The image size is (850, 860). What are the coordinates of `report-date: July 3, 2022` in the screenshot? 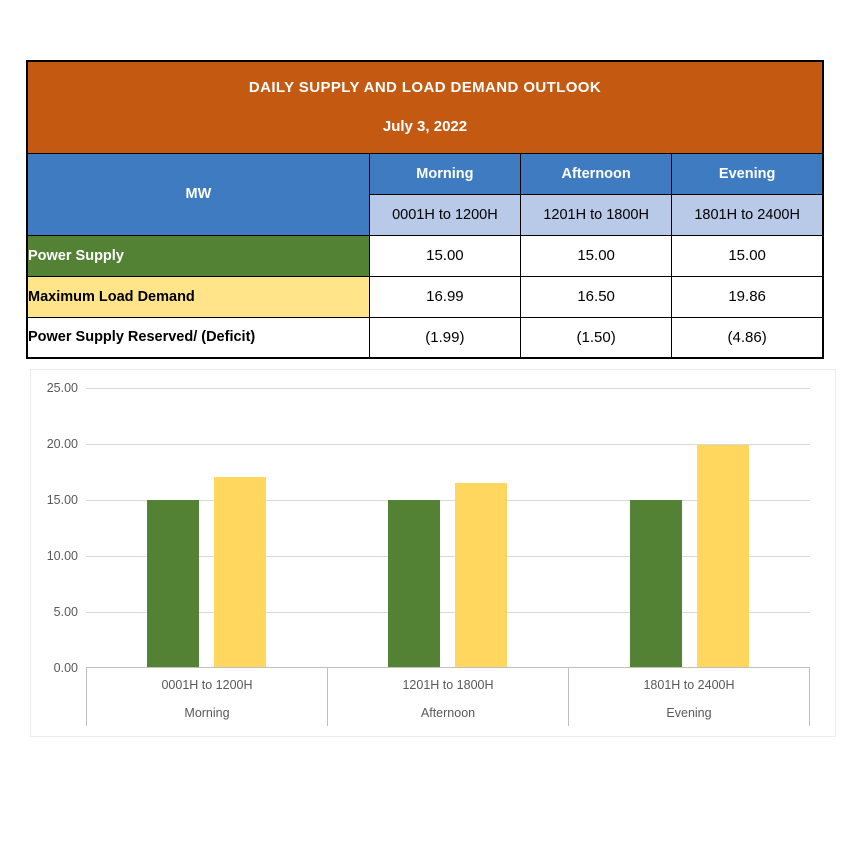 It's located at (425, 127).